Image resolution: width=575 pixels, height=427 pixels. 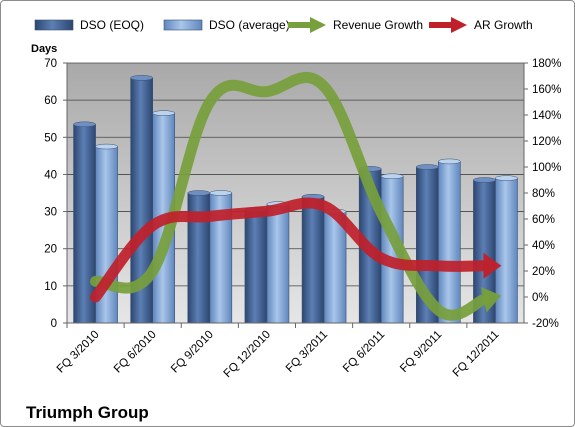 I want to click on x-tick-label: FQ 9/2011, so click(x=421, y=352).